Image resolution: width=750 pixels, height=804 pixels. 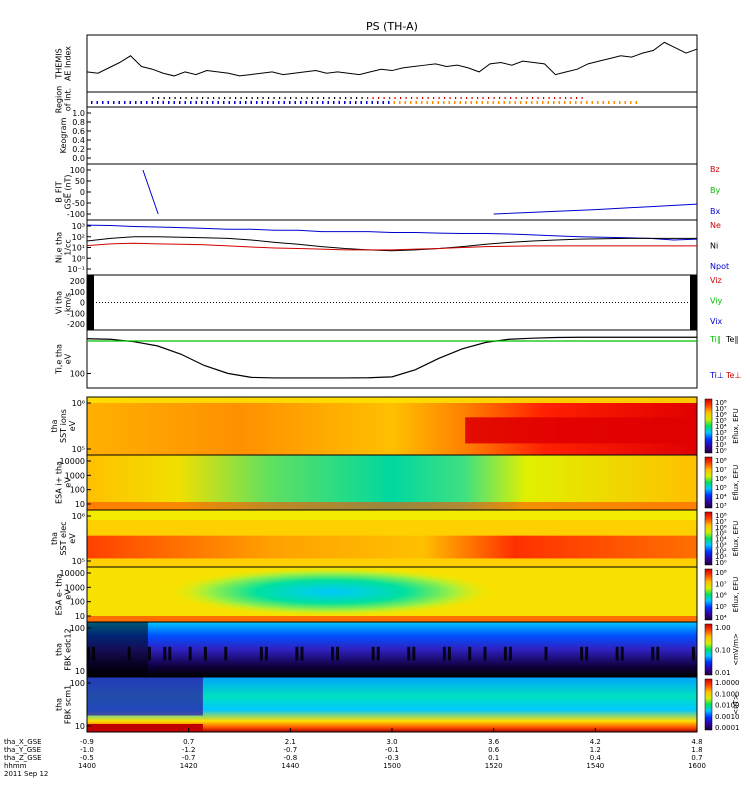 What do you see at coordinates (494, 766) in the screenshot?
I see `time-tick-label: 1520` at bounding box center [494, 766].